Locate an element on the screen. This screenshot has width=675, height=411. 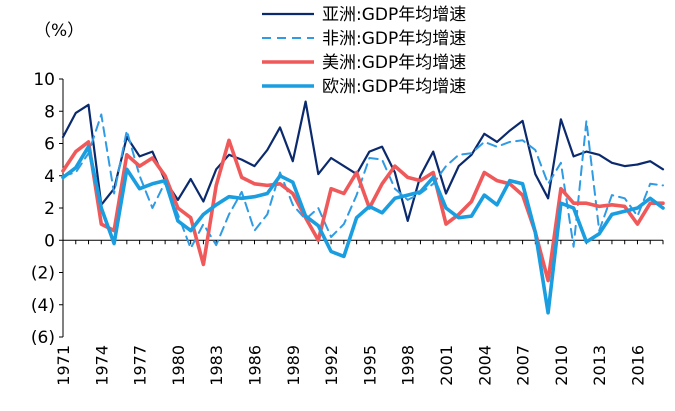
x-tick-label: 2016 is located at coordinates (637, 365).